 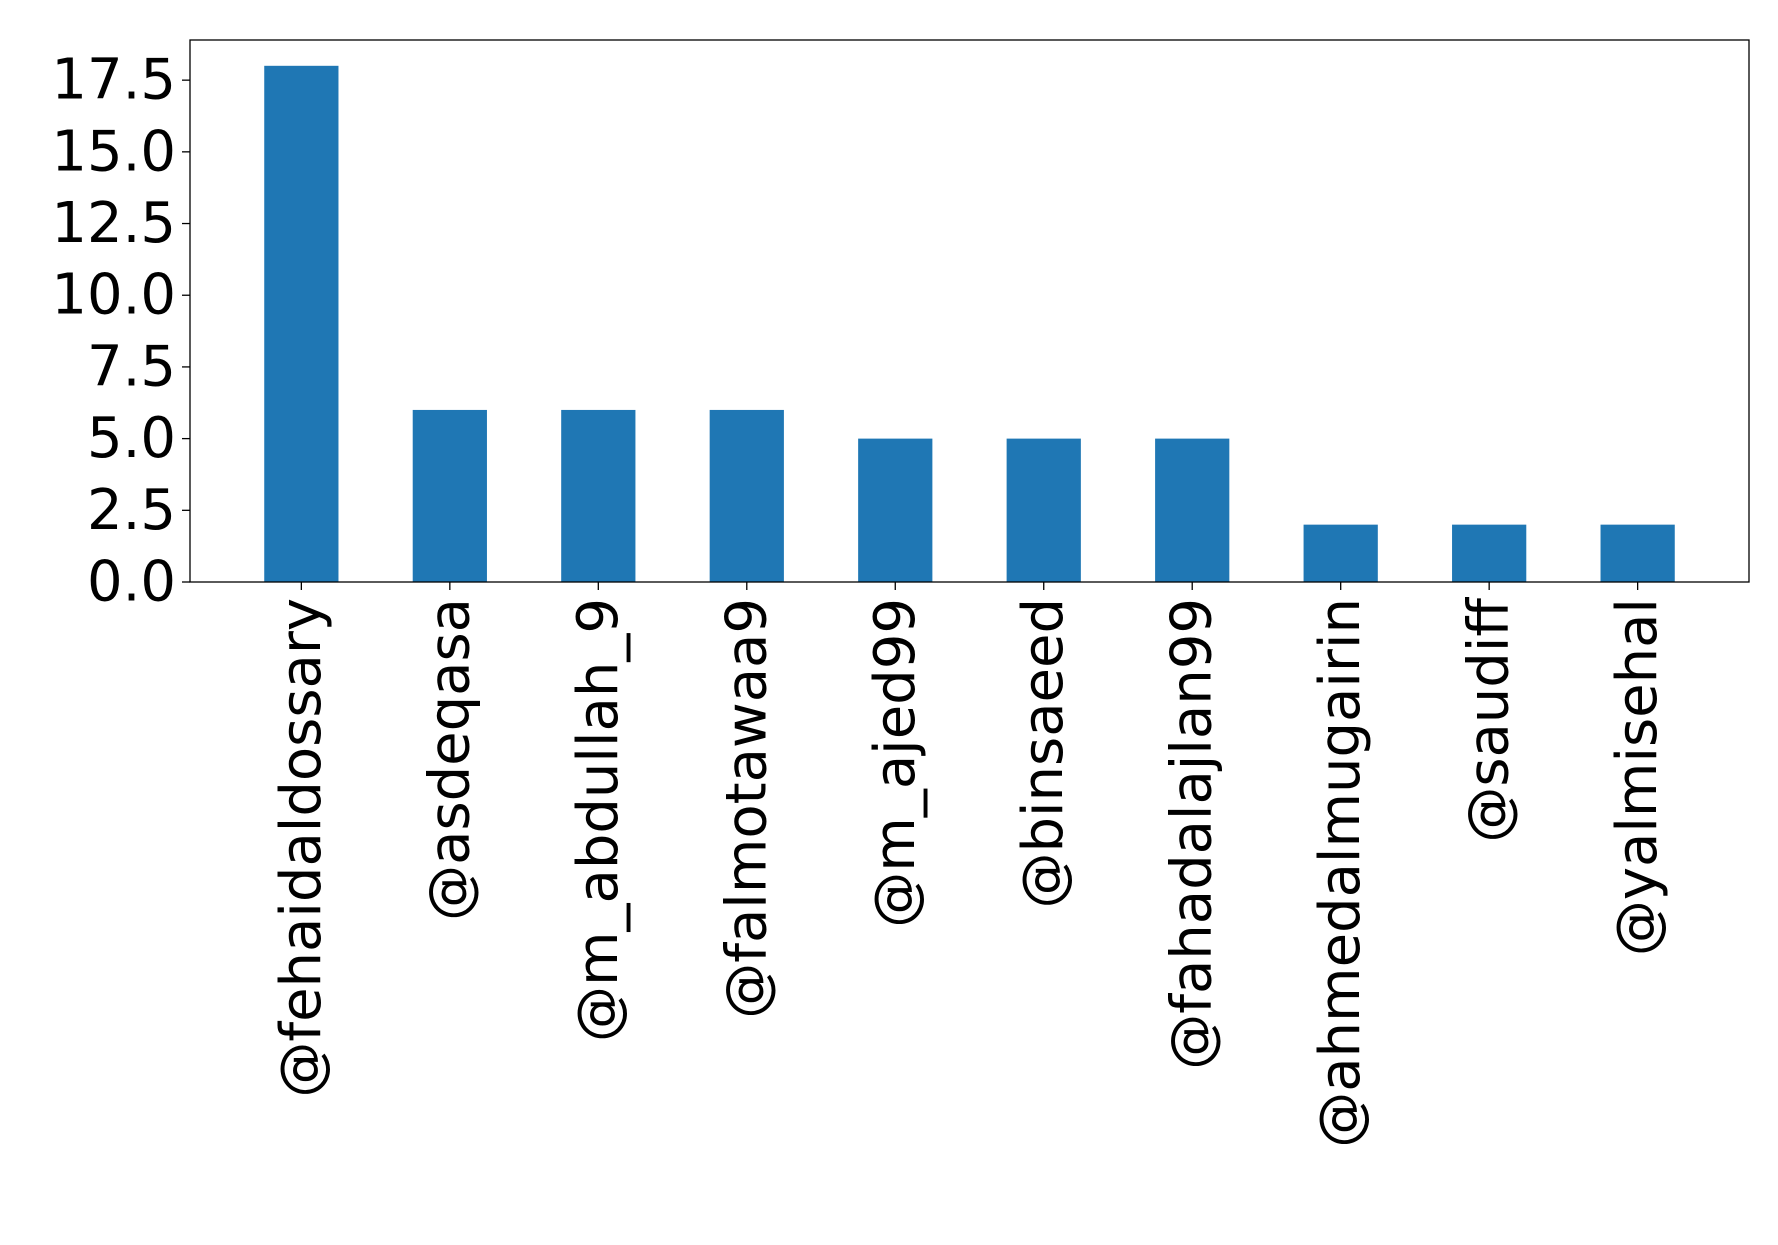 I want to click on x-tick-label: @binsaeed, so click(x=1043, y=753).